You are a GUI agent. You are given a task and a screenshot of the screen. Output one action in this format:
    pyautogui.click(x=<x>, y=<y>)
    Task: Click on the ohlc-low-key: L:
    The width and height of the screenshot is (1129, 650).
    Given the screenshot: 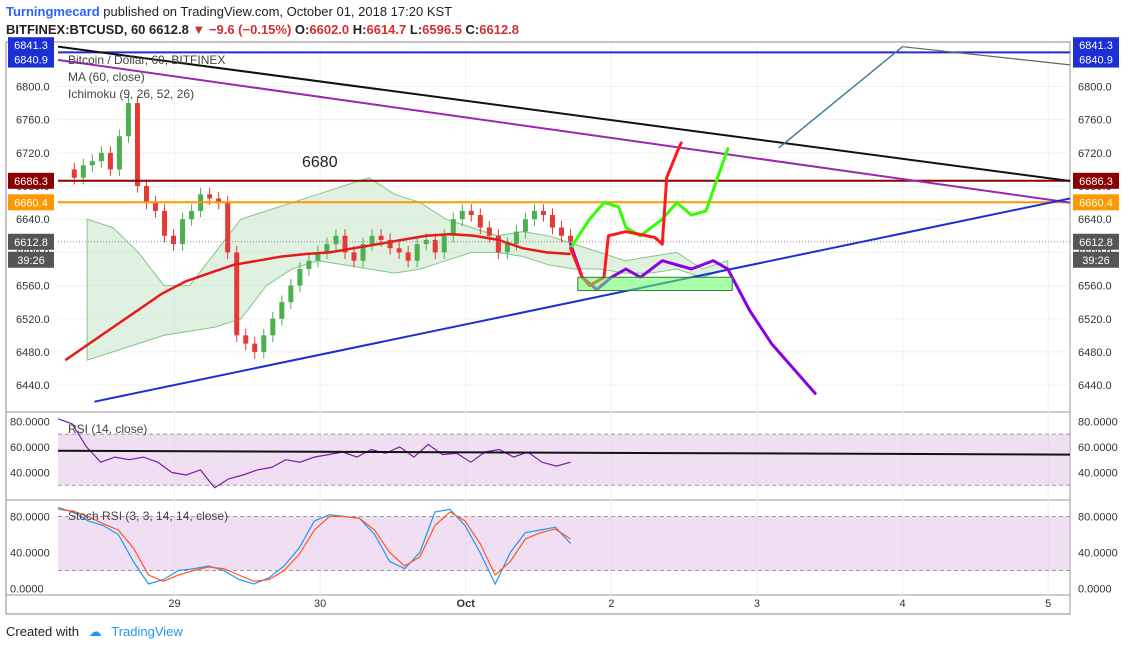 What is the action you would take?
    pyautogui.click(x=416, y=29)
    